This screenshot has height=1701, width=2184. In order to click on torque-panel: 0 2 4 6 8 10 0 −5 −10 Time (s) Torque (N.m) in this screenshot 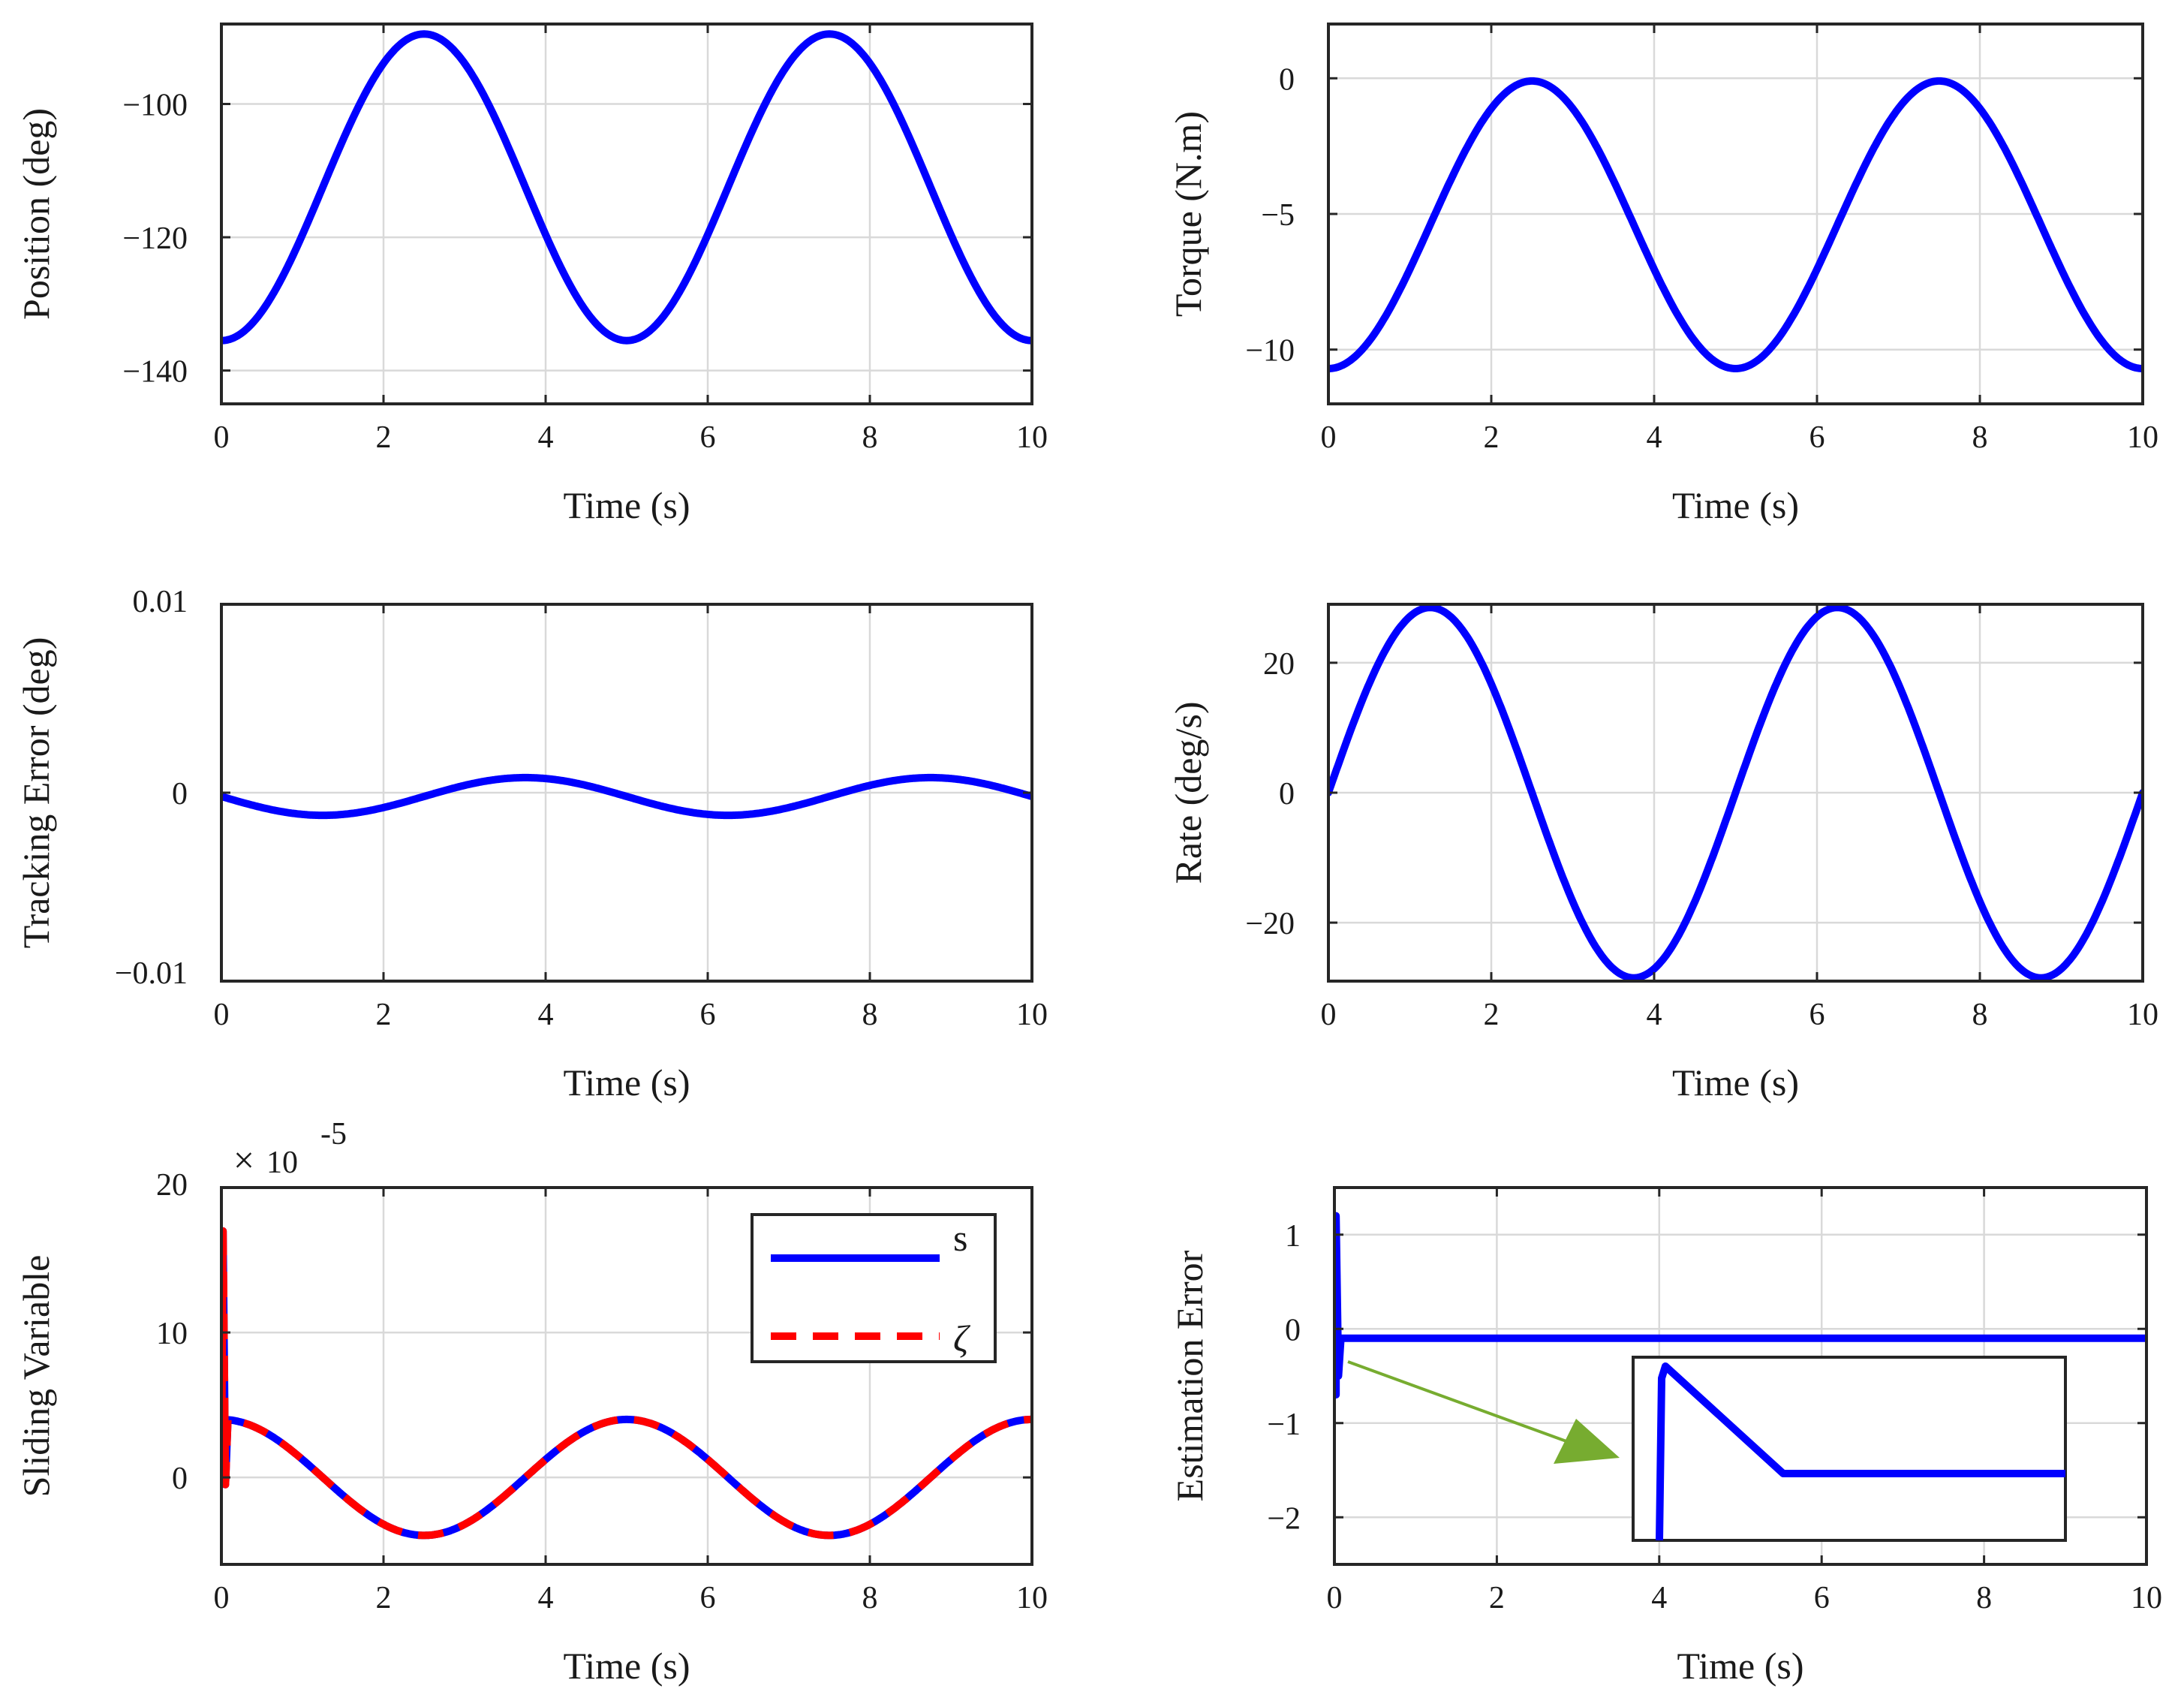, I will do `click(1662, 274)`.